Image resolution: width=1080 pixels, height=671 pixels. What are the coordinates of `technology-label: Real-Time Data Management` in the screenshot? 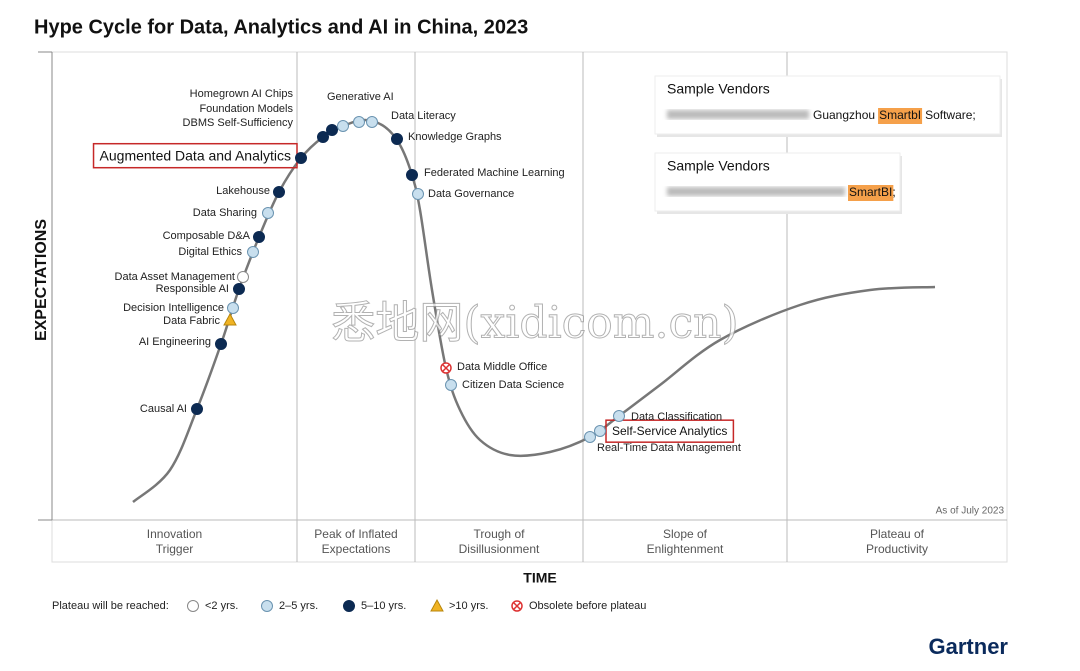 It's located at (669, 448).